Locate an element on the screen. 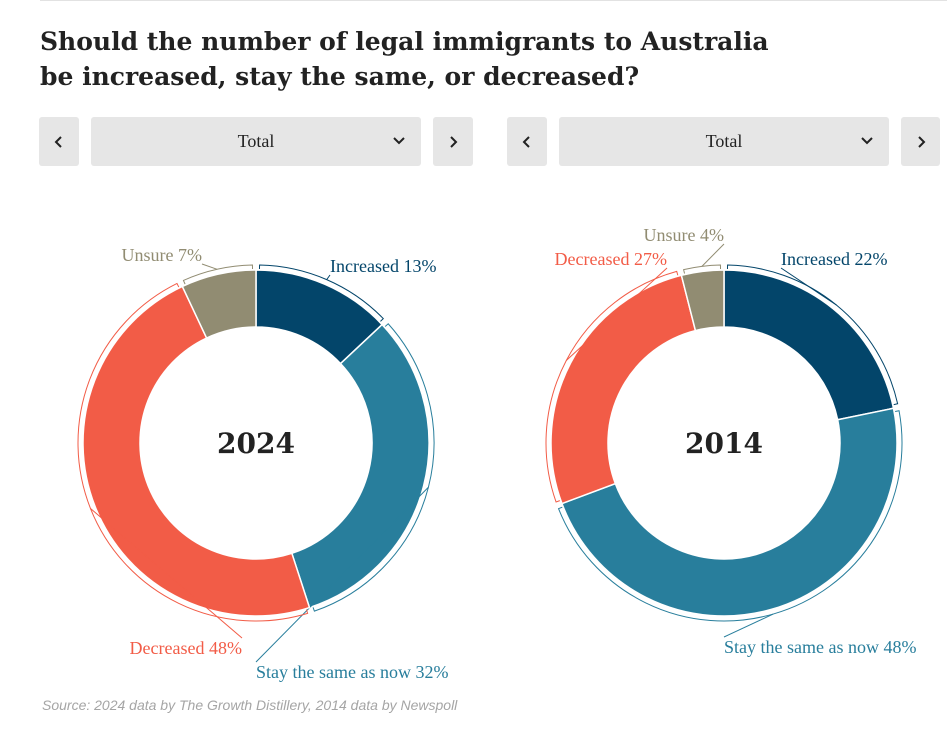  slice-label-decreased: Decreased 48% is located at coordinates (186, 648).